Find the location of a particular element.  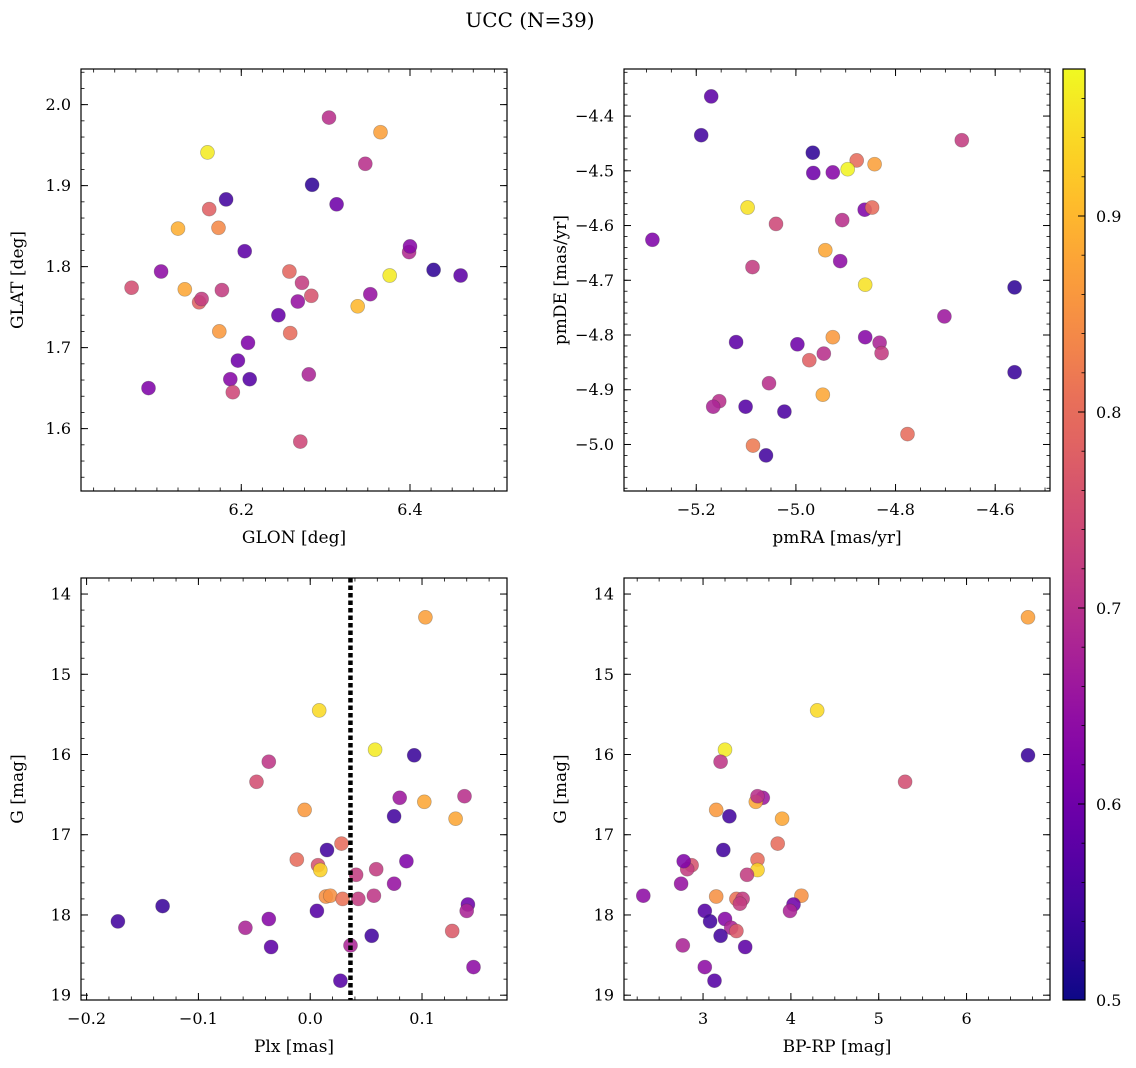

x-axis-label: pmRA [mas/yr] is located at coordinates (836, 538).